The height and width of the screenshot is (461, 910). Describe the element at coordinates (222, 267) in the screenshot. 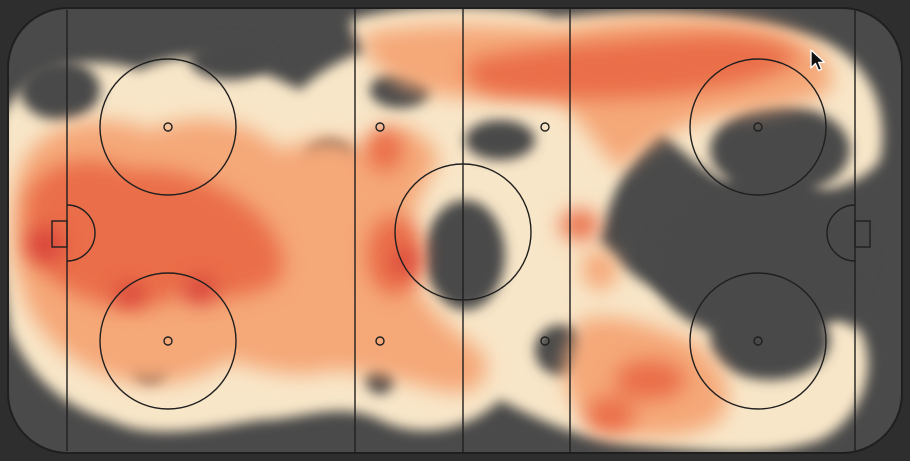

I see `heat-peak-region` at that location.